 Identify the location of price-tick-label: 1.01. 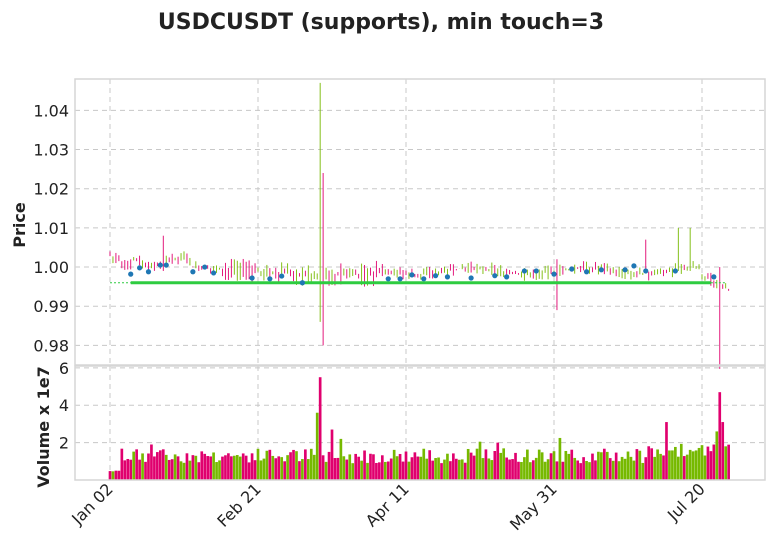
(51, 228).